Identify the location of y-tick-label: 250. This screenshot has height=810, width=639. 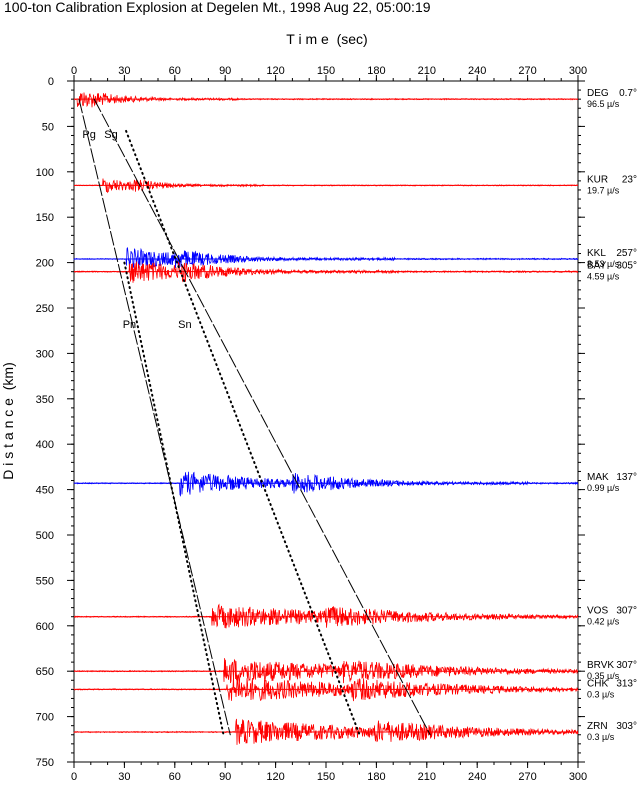
(45, 309).